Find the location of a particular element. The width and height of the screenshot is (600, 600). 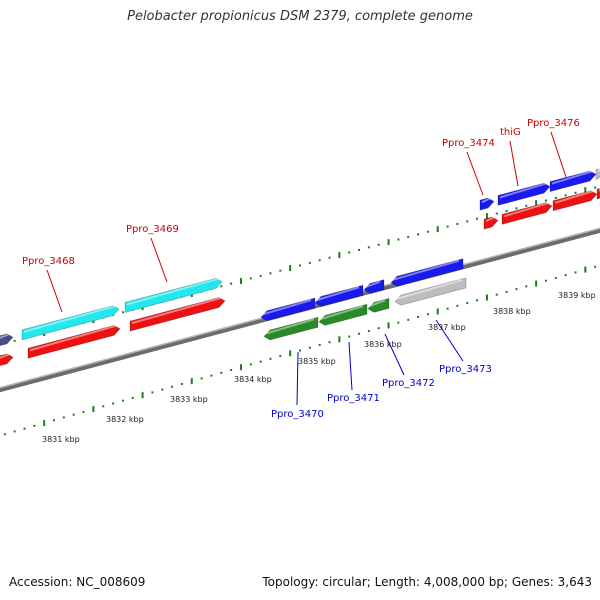

feature-red-c is located at coordinates (491, 223).